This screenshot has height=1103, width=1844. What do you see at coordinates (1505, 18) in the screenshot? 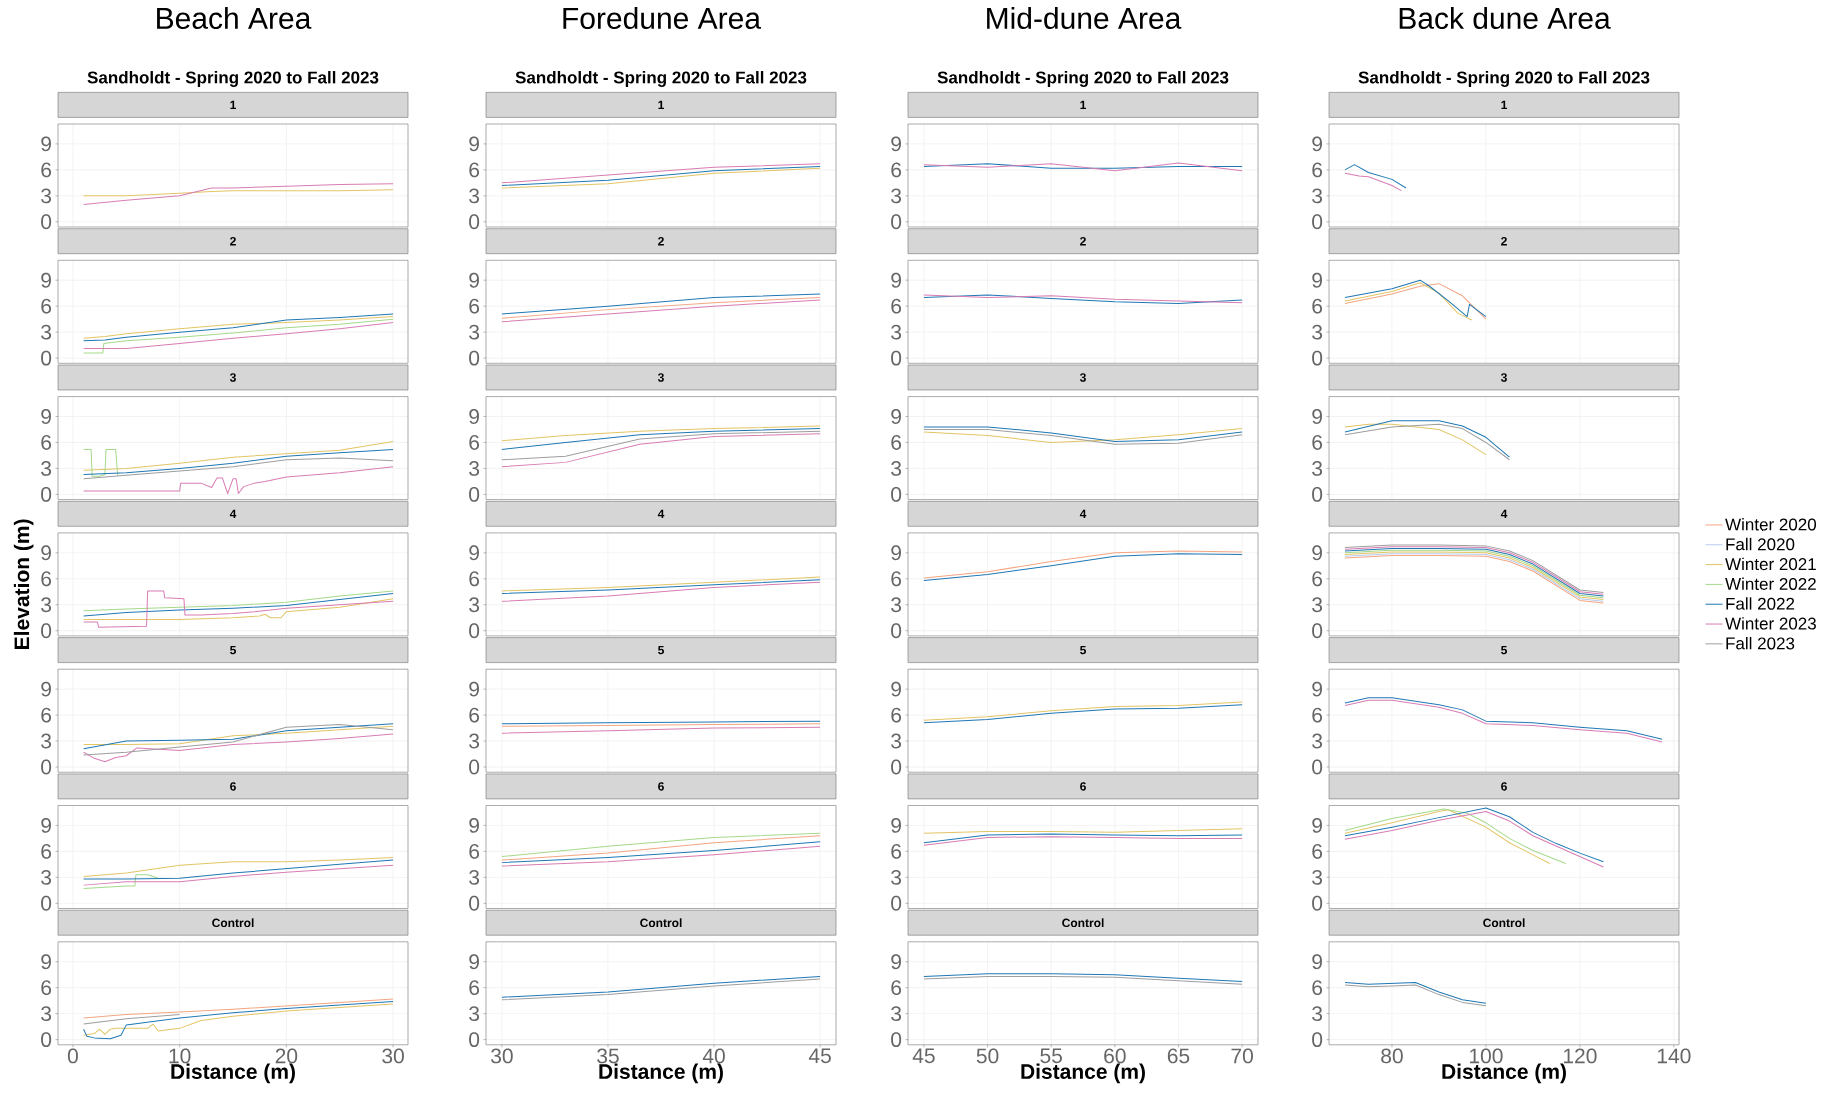
I see `text: Back dune Area` at bounding box center [1505, 18].